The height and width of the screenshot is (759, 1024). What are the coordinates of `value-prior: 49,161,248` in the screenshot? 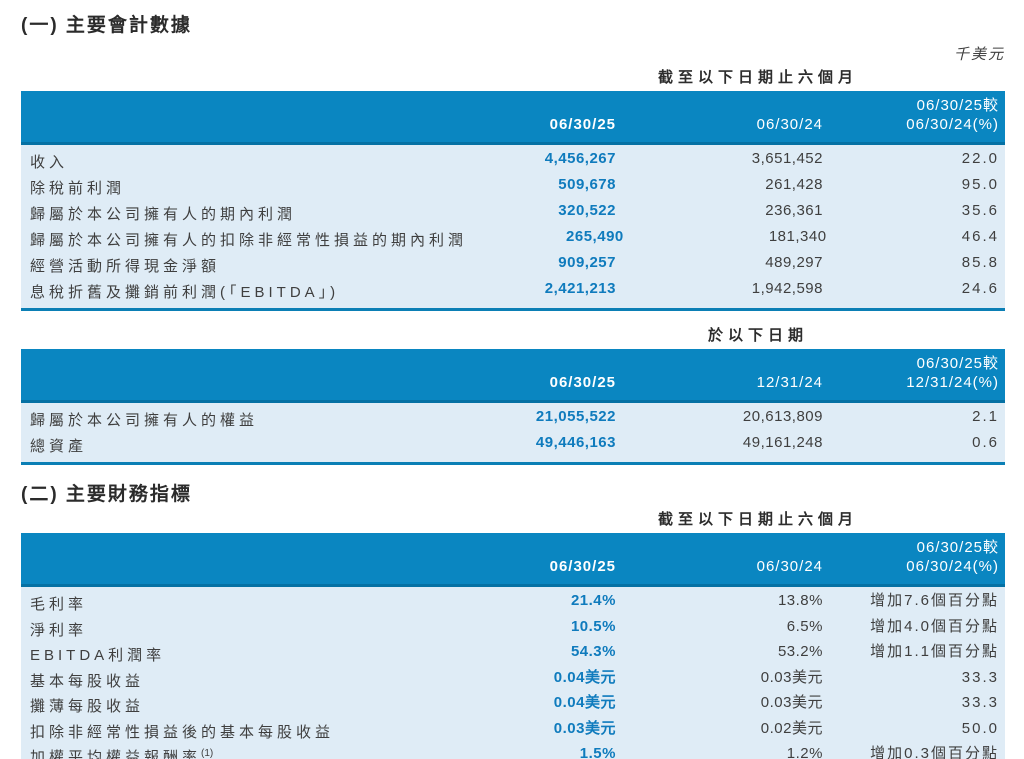 It's located at (782, 442).